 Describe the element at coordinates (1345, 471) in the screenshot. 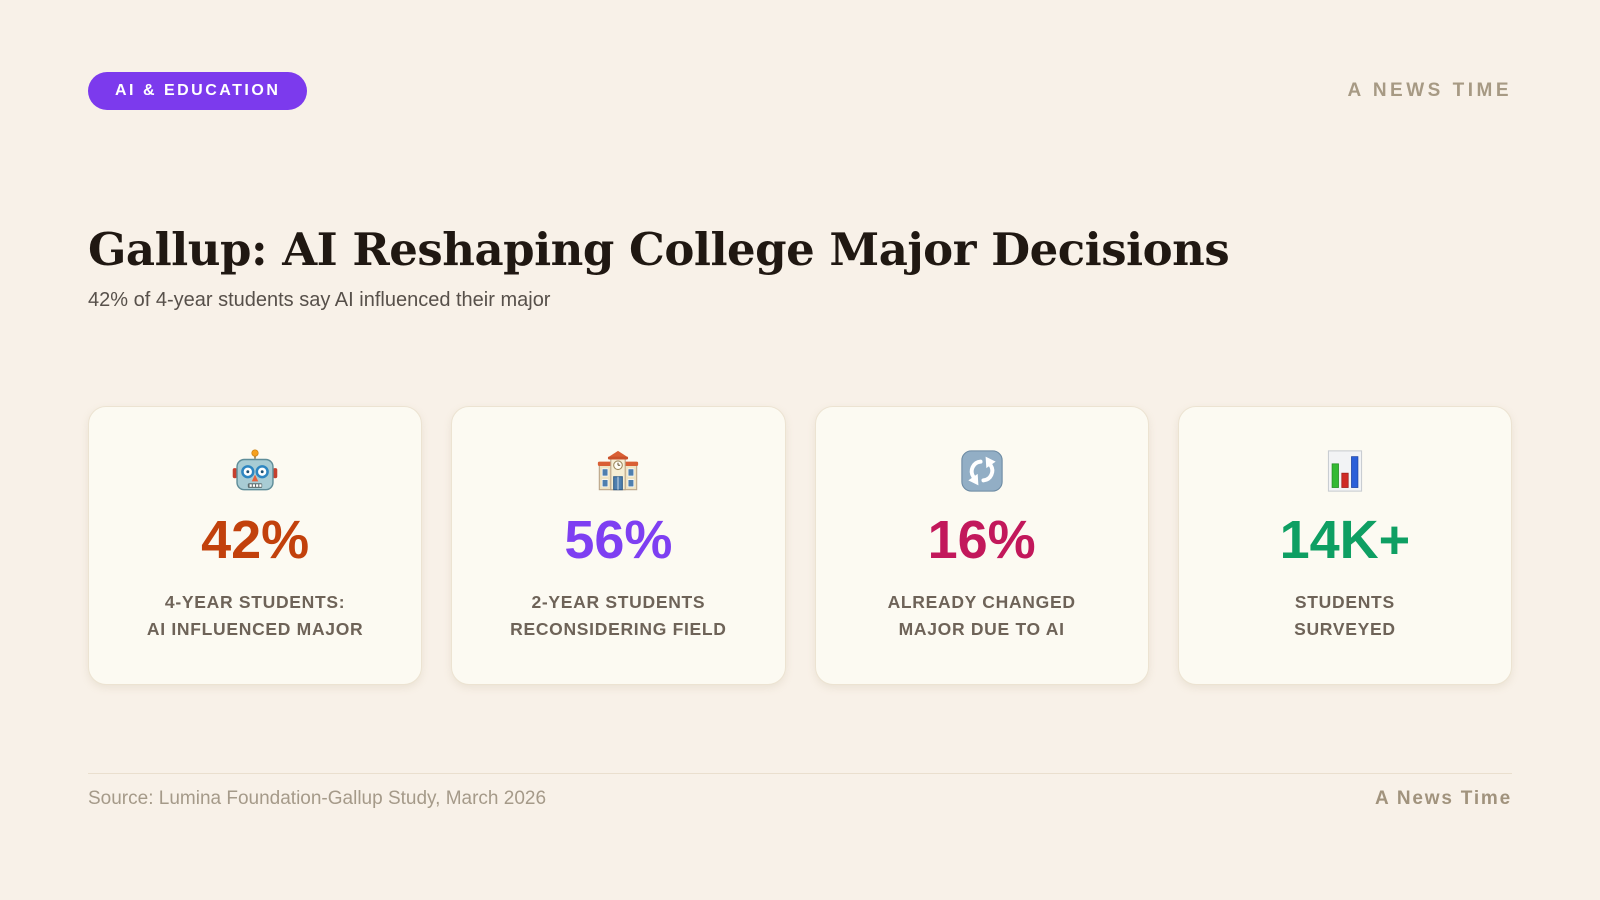

I see `bar-chart-icon` at that location.